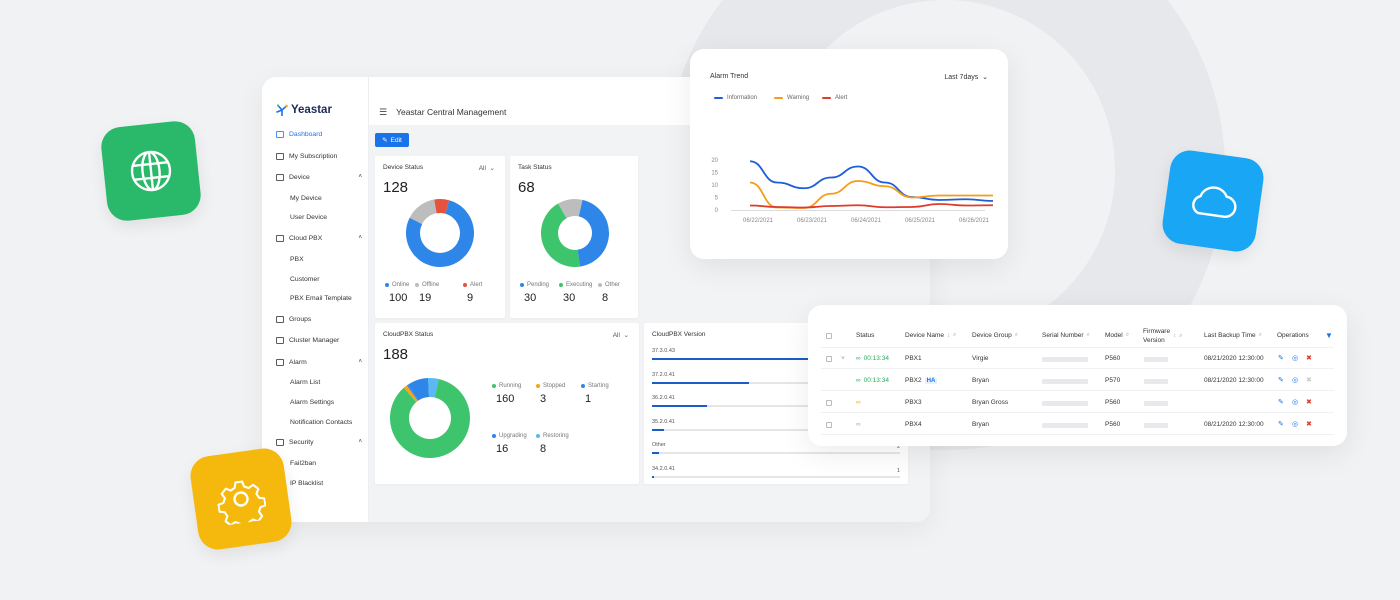 This screenshot has width=1400, height=600. I want to click on column-header-device-name: Device Name ↕ ⌕, so click(930, 335).